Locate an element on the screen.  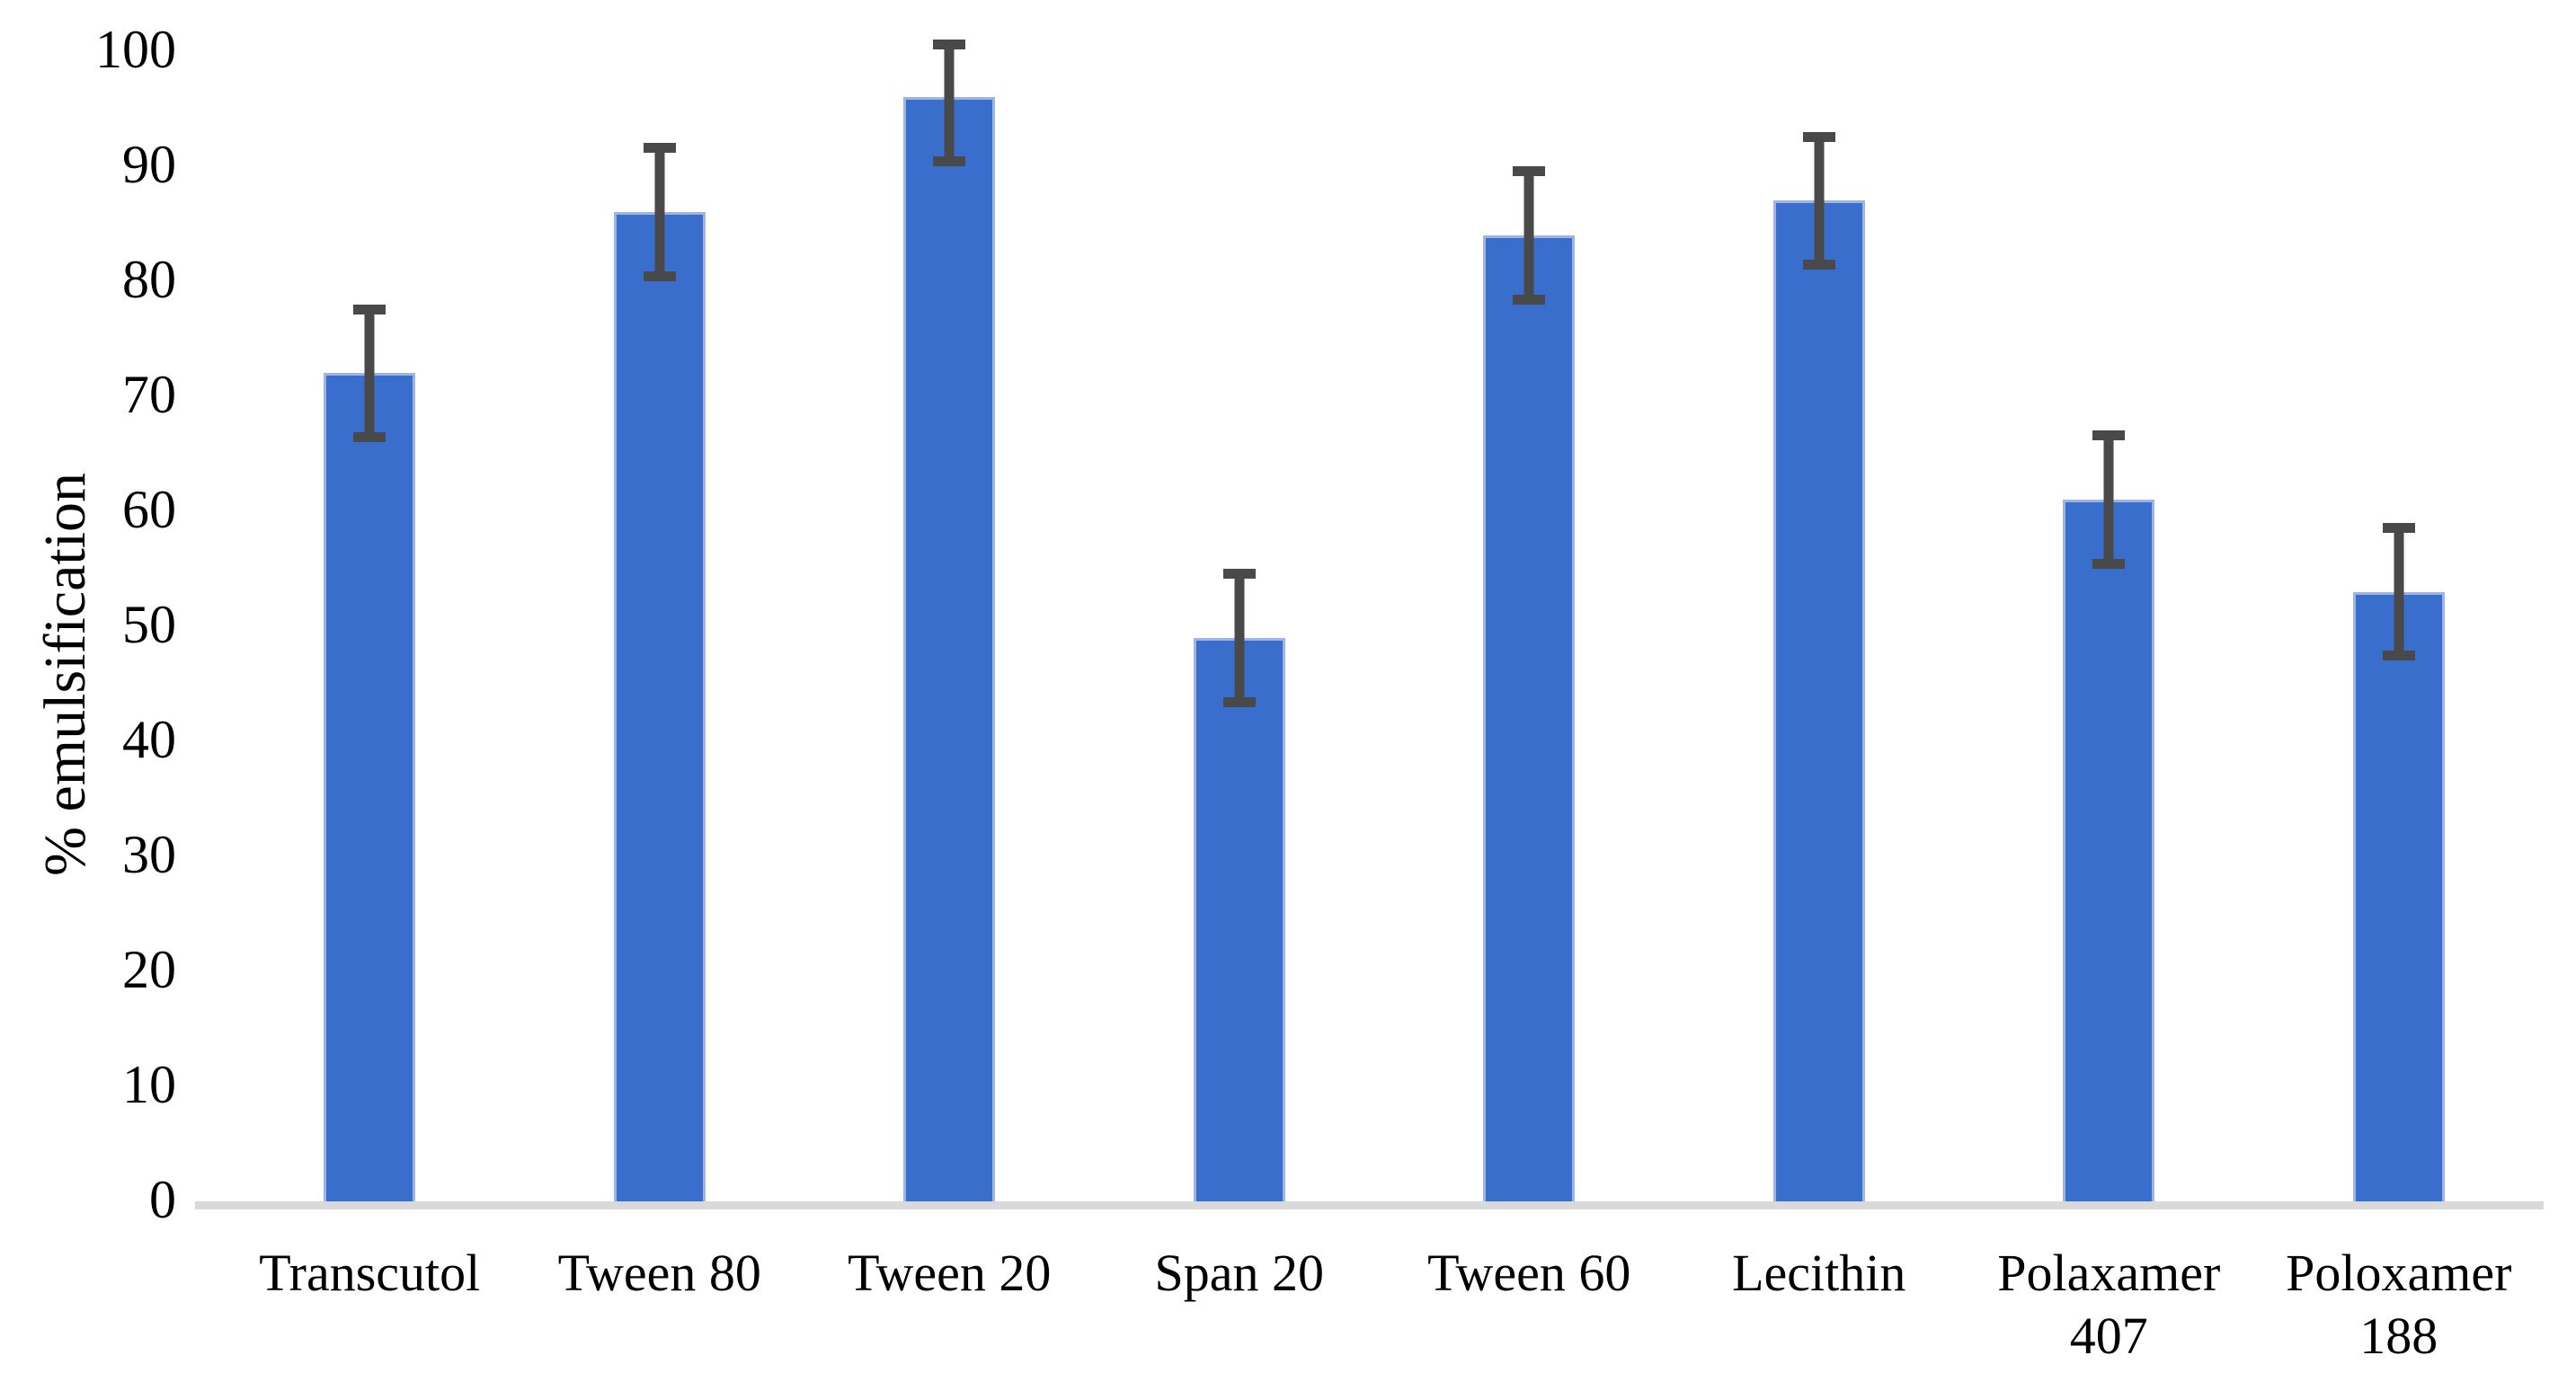
y-tick-label: 70 is located at coordinates (149, 395).